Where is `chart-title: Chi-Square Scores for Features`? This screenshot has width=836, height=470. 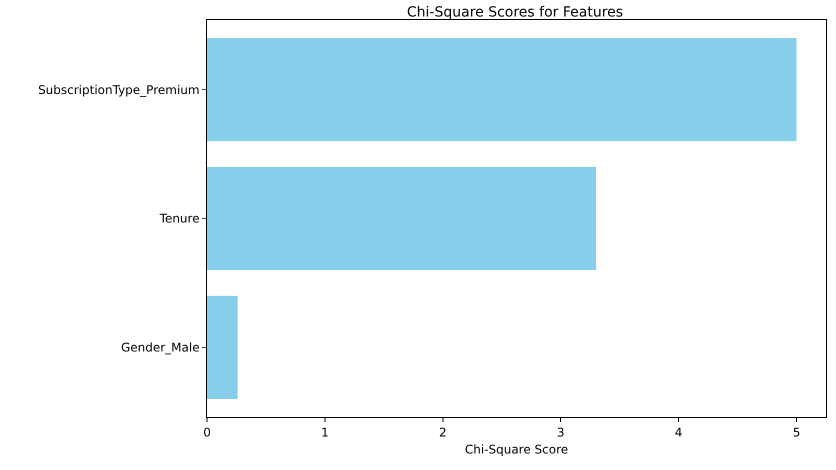
chart-title: Chi-Square Scores for Features is located at coordinates (515, 12).